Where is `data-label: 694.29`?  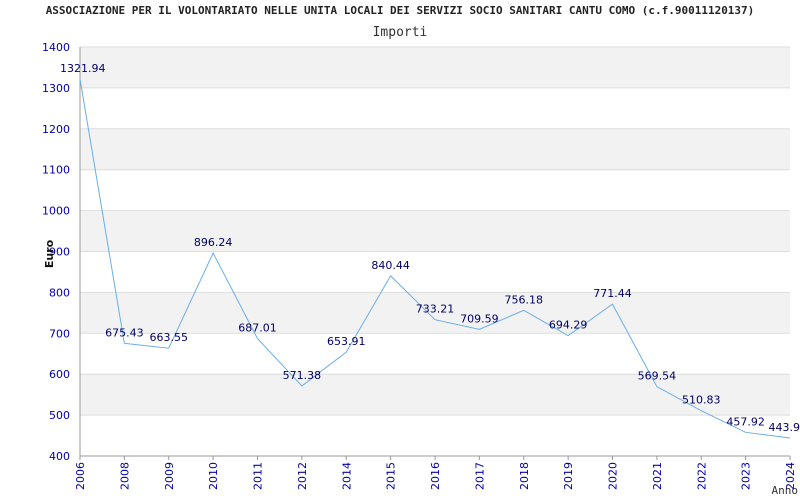 data-label: 694.29 is located at coordinates (568, 325).